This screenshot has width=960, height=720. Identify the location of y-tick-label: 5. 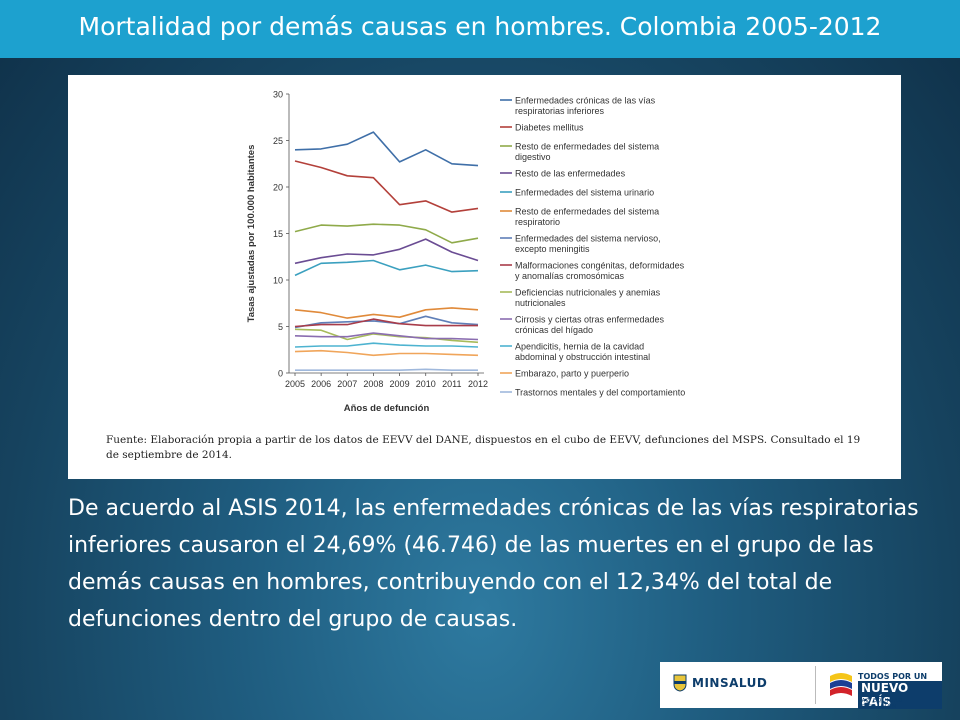
(280, 327).